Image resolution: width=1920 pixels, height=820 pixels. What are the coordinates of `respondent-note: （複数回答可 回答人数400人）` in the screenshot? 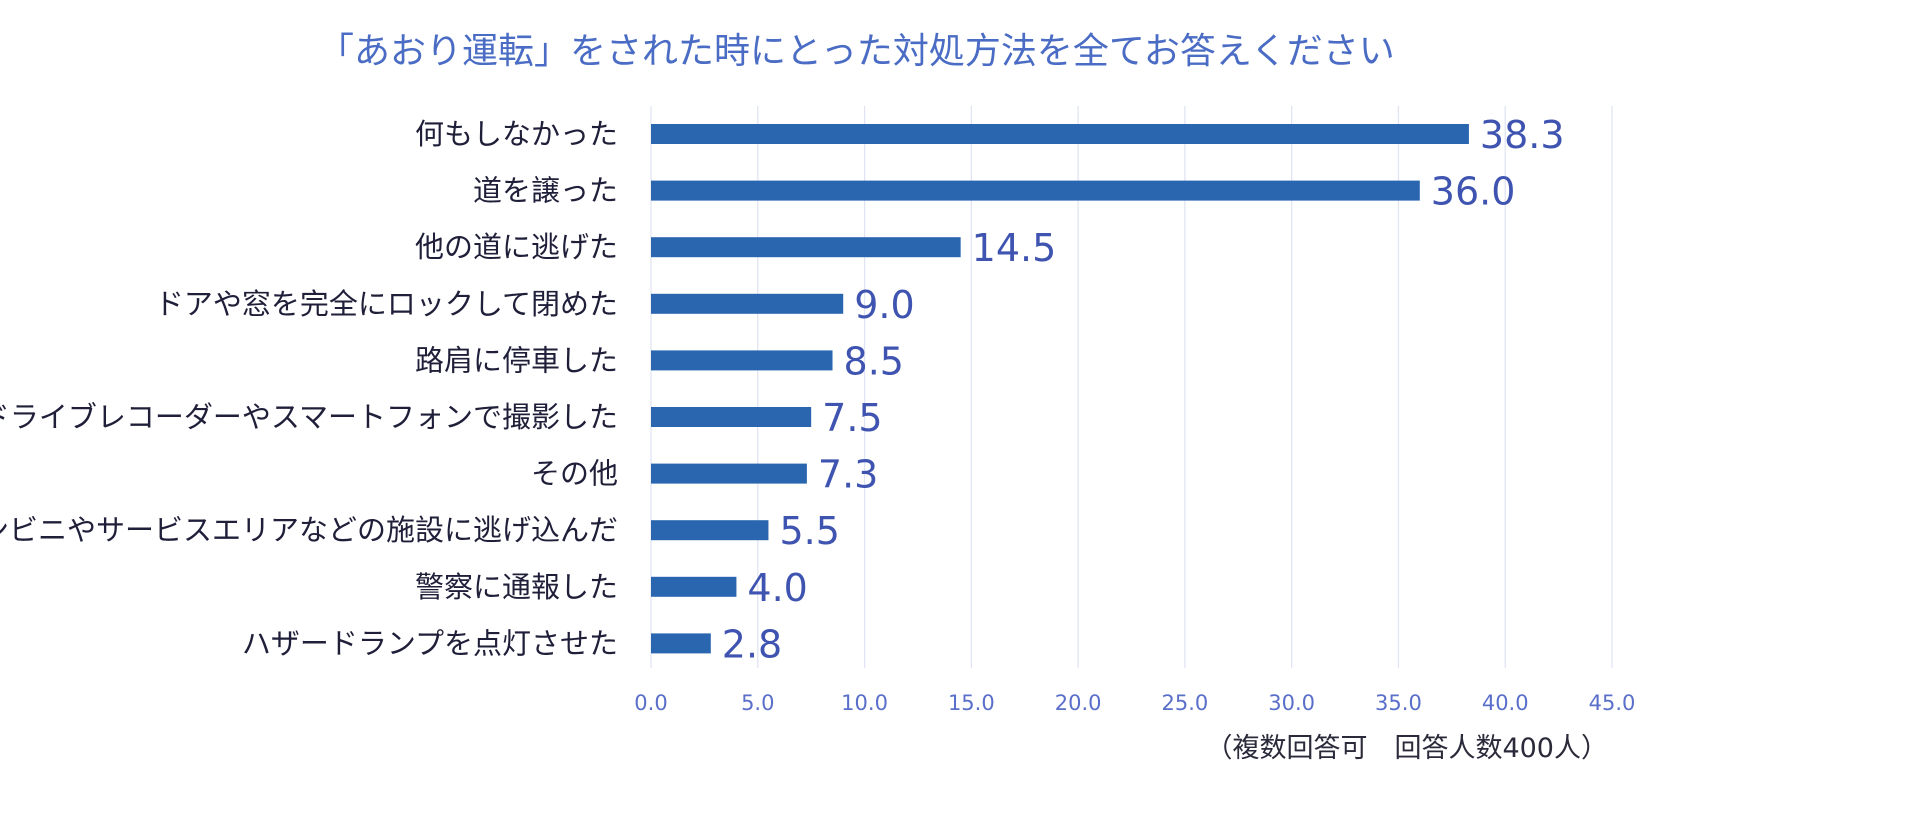 It's located at (1406, 748).